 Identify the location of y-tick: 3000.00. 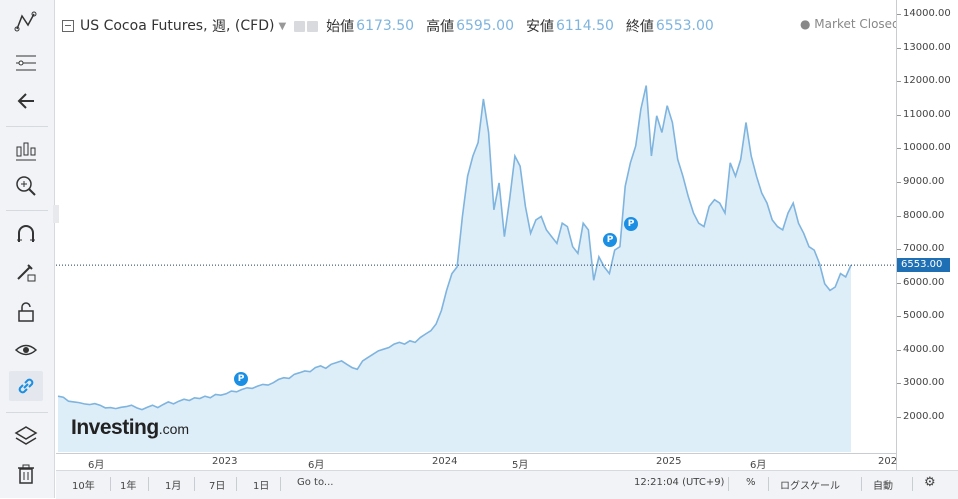
(920, 383).